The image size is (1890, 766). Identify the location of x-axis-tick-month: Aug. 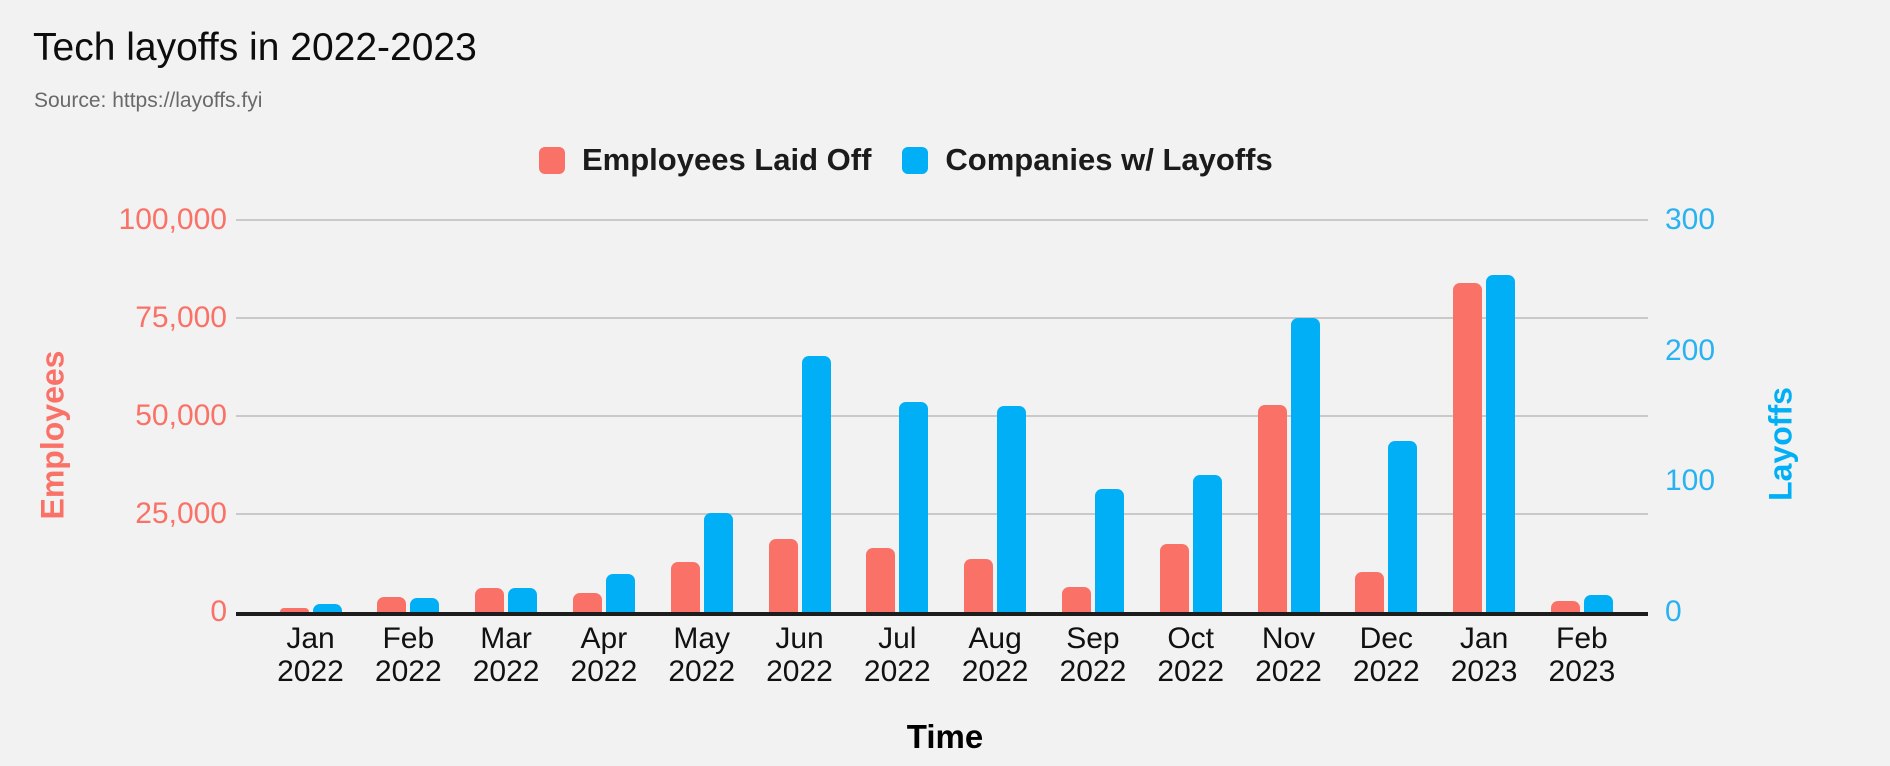
(995, 638).